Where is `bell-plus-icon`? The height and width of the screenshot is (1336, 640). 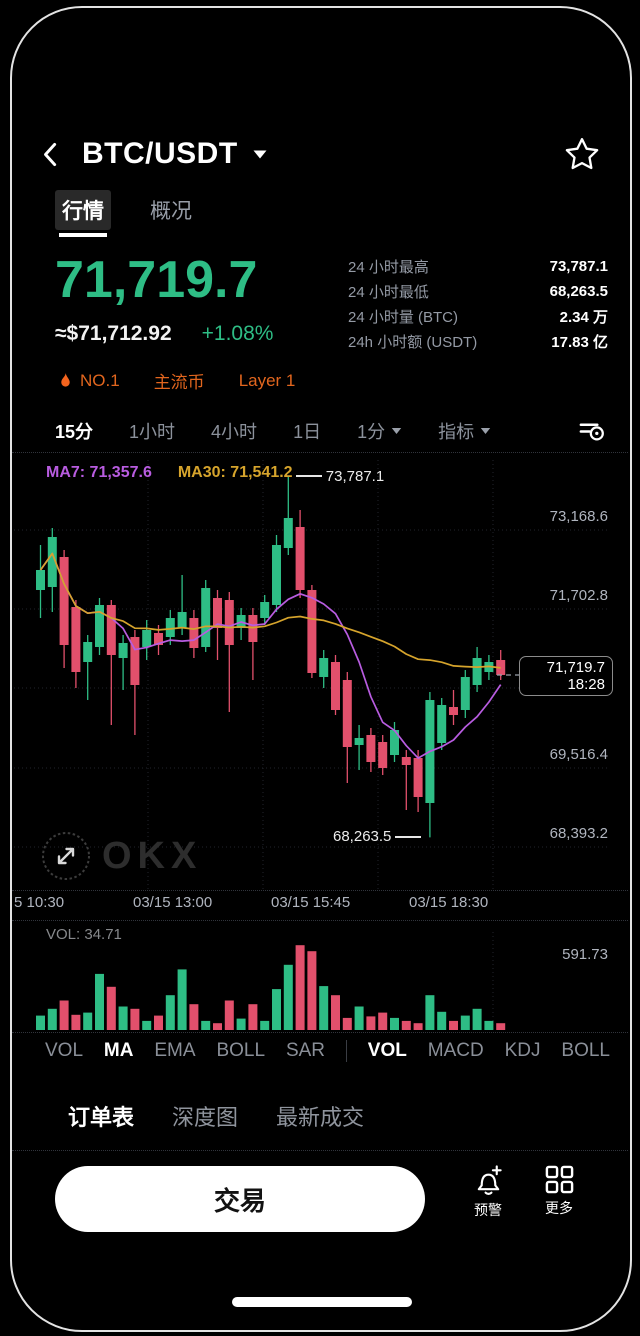
bell-plus-icon is located at coordinates (489, 1180).